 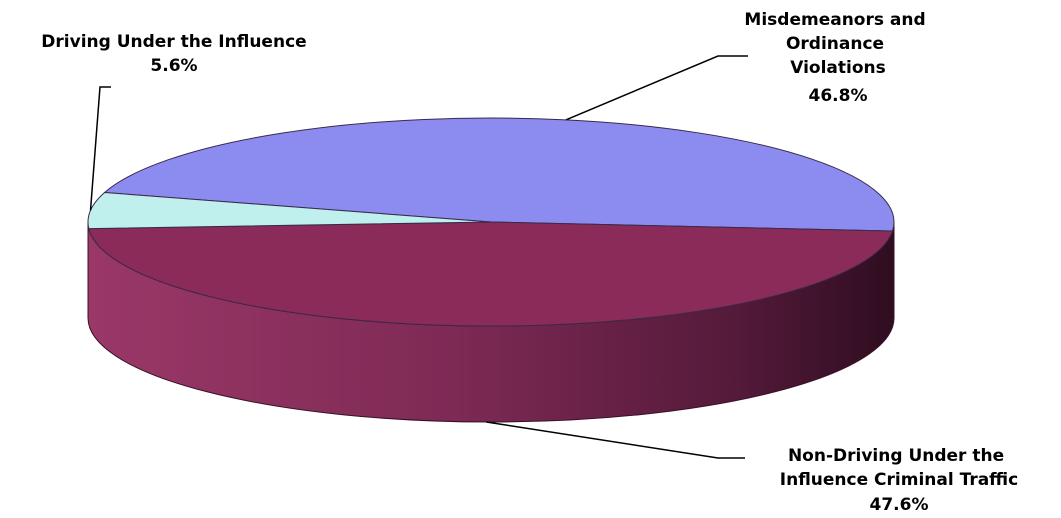 I want to click on slice-value-non-dui-traffic: 47.6%, so click(x=899, y=505).